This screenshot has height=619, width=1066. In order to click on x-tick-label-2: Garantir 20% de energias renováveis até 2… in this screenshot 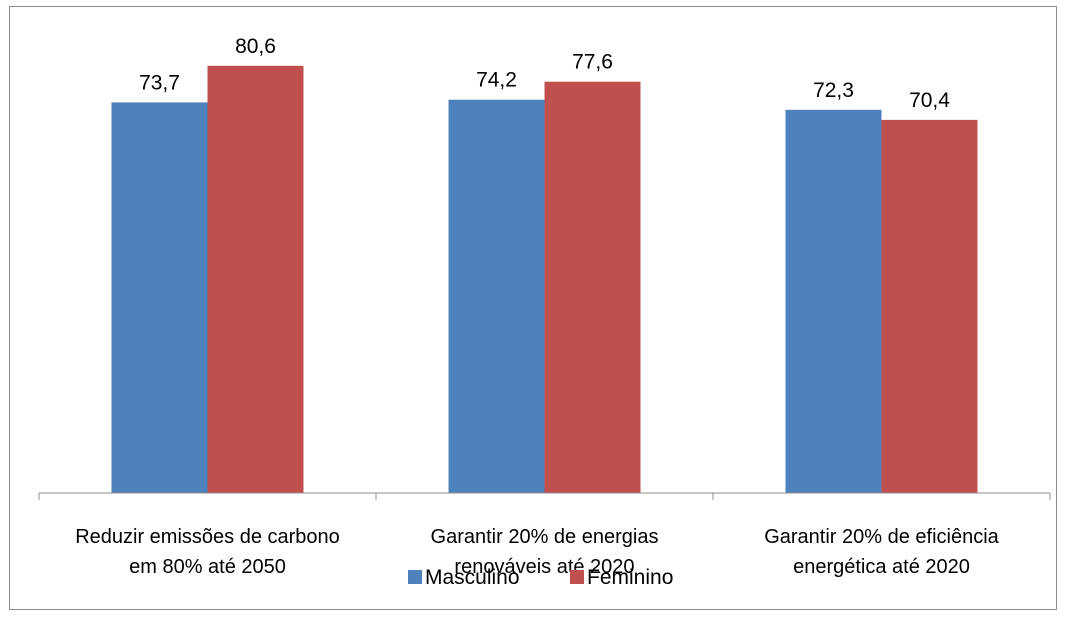, I will do `click(545, 552)`.